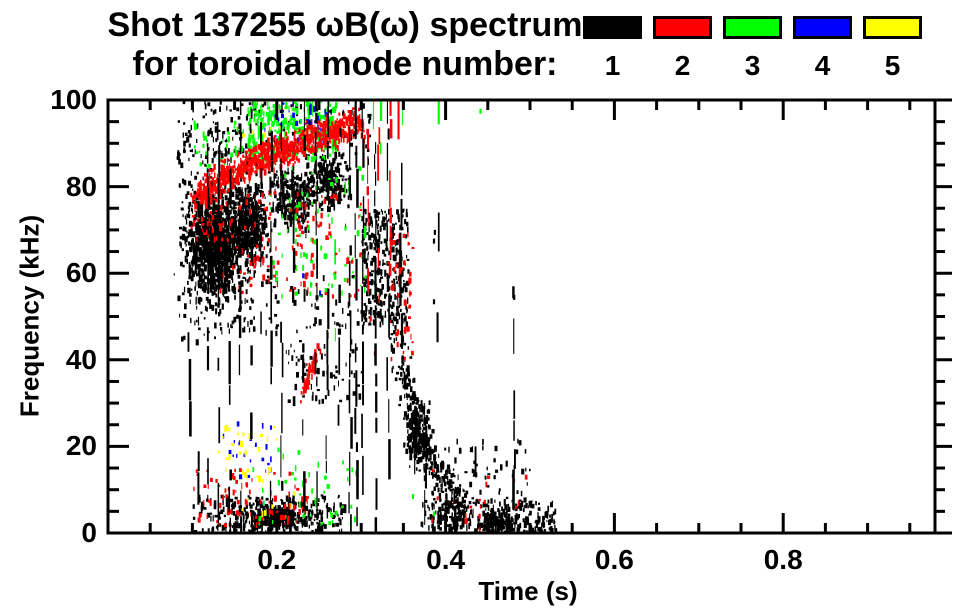 The image size is (963, 615). Describe the element at coordinates (612, 48) in the screenshot. I see `legend-item-mode-1: 1` at that location.